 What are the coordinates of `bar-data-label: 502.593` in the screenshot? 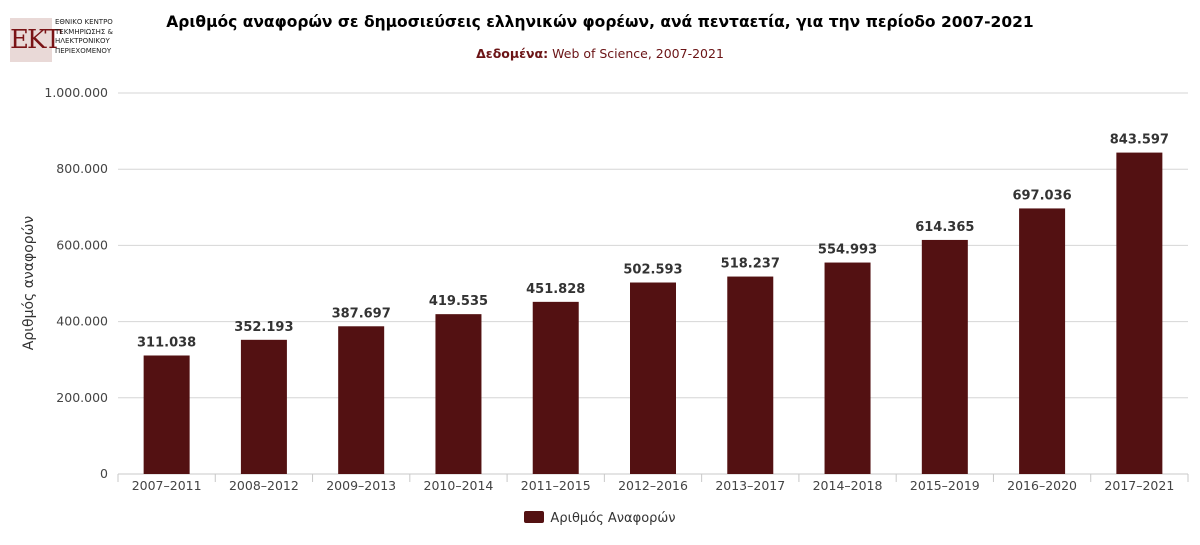 It's located at (652, 270).